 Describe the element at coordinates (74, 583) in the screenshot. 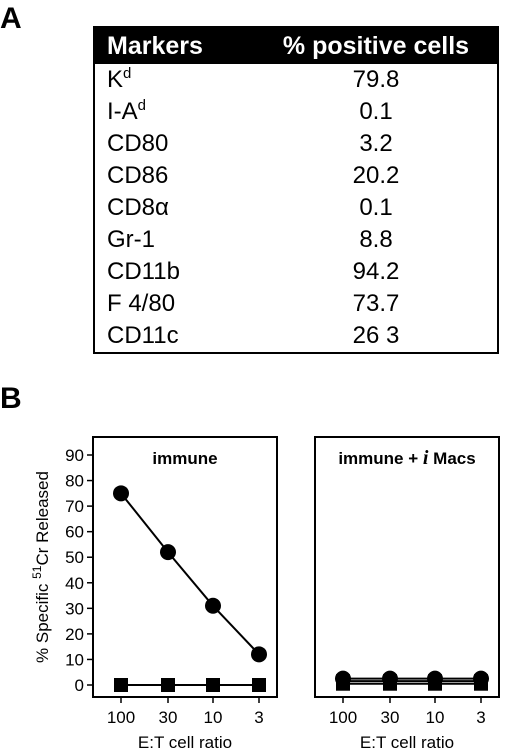

I see `y-tick-label: 40` at that location.